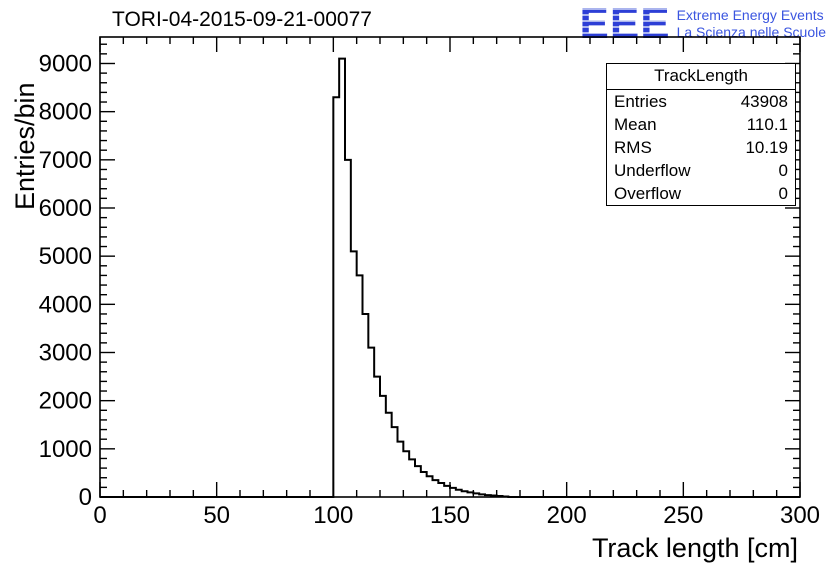  Describe the element at coordinates (766, 147) in the screenshot. I see `stats-value: 10.19` at that location.